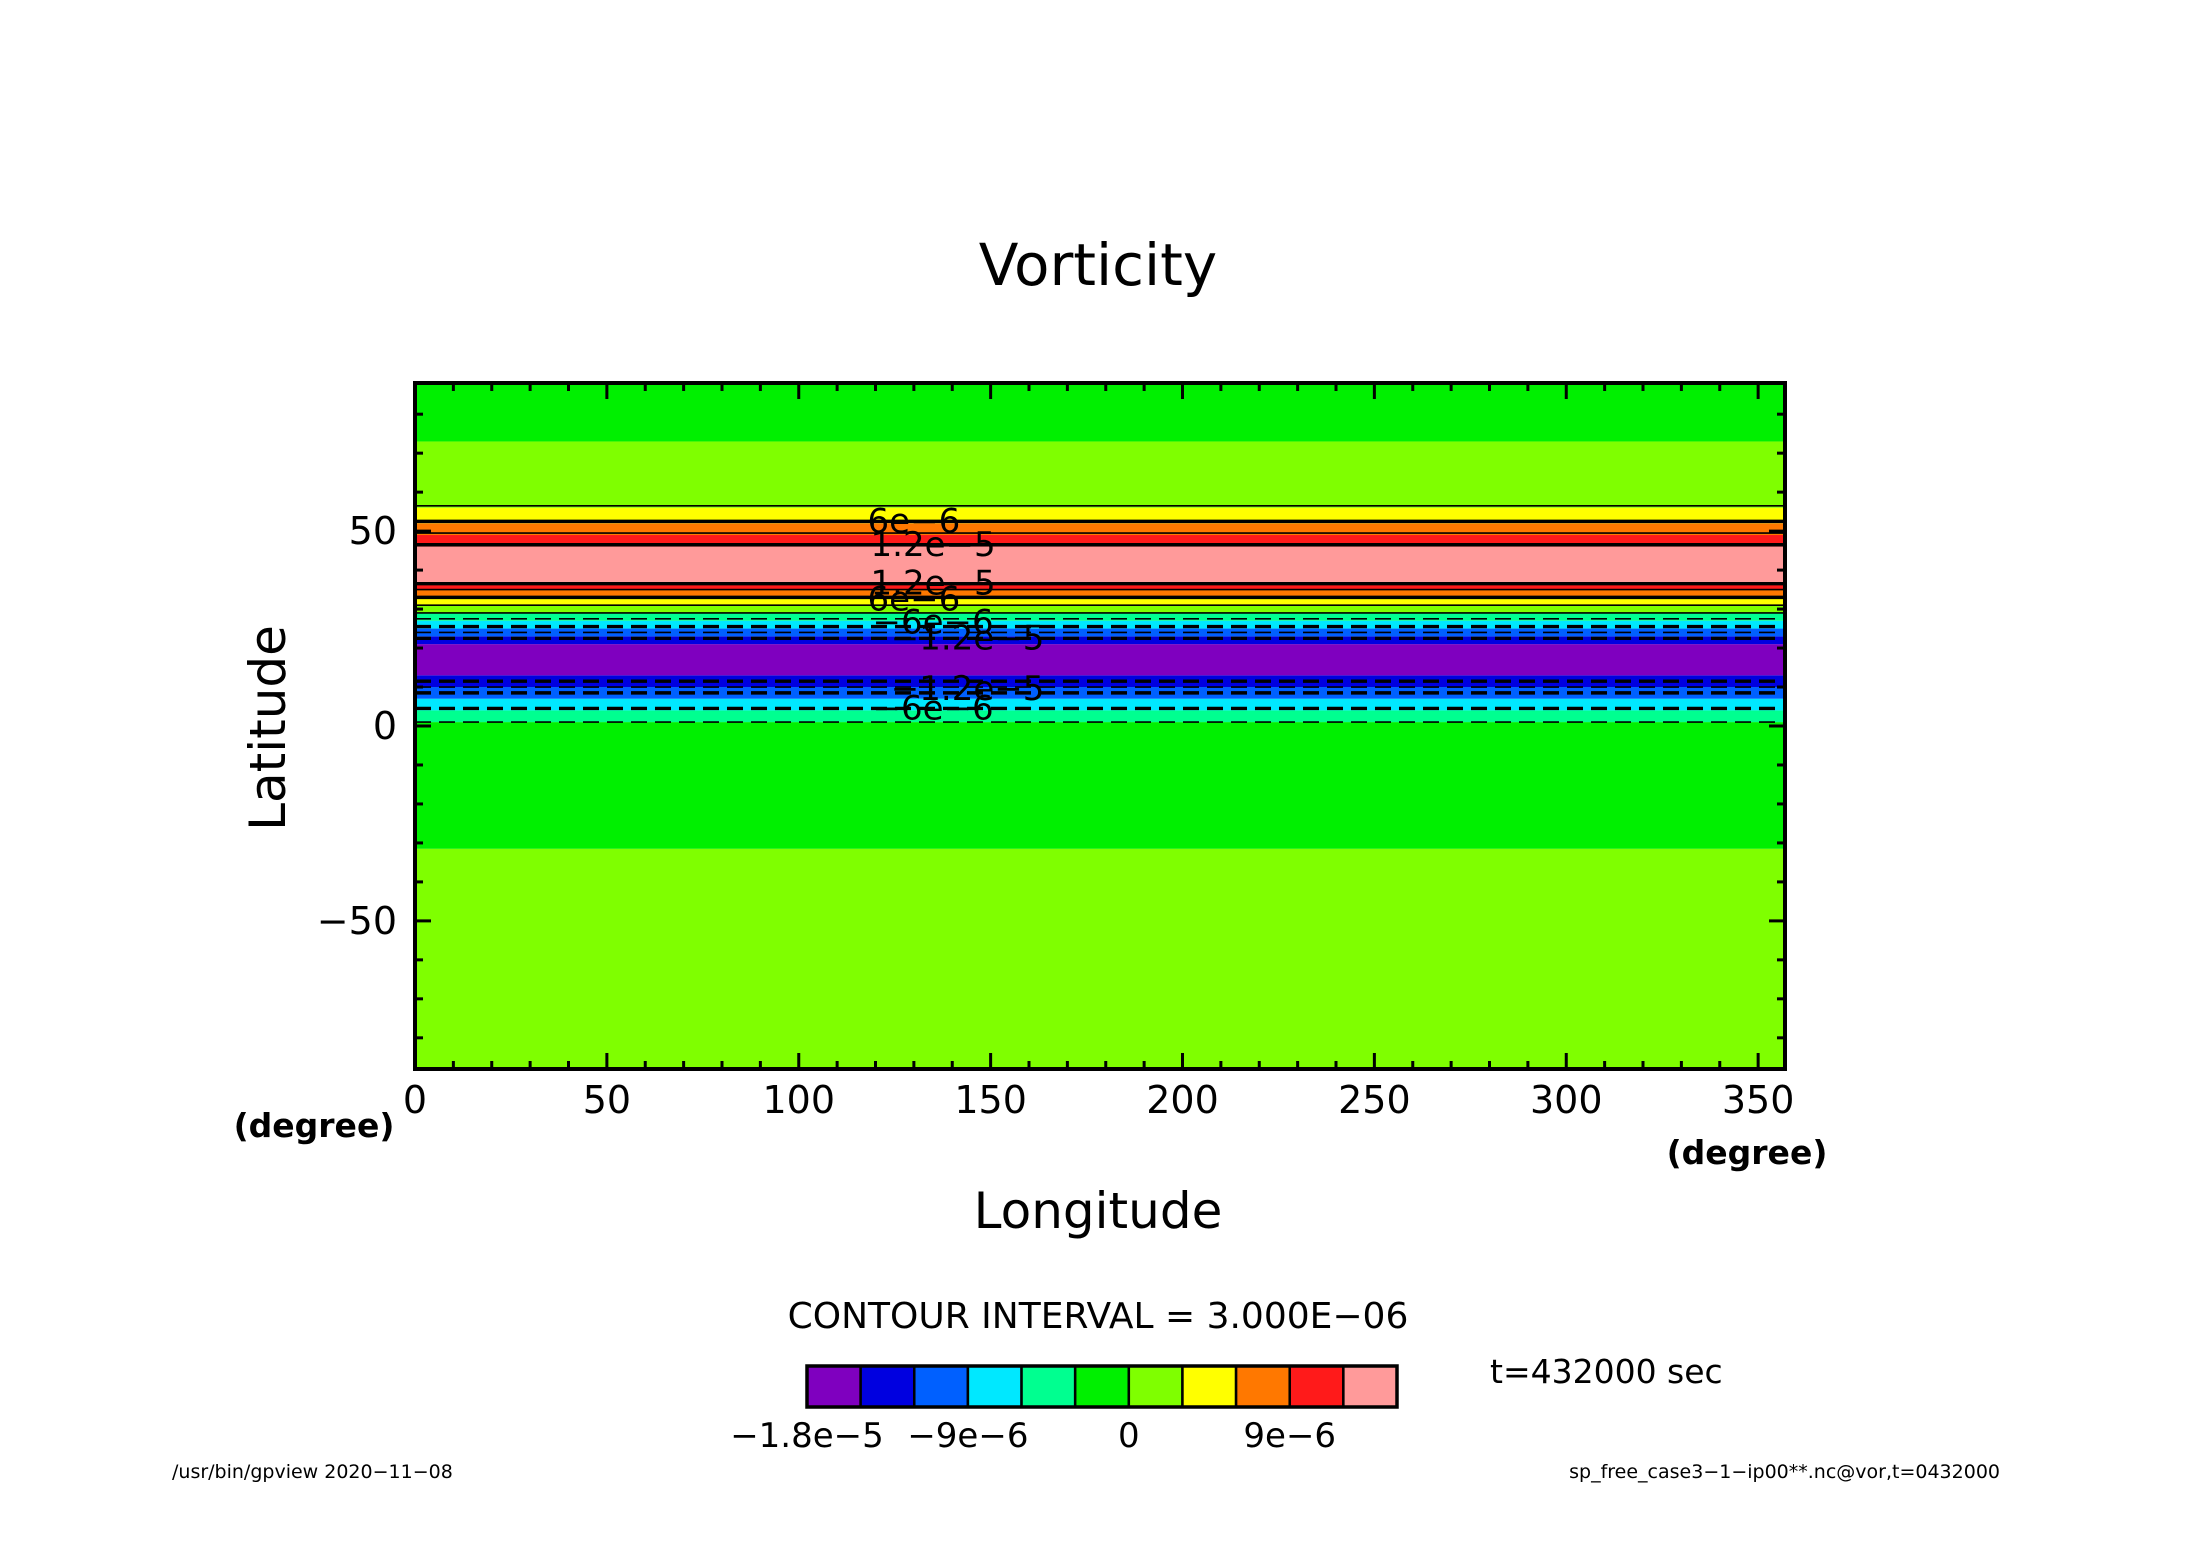 This screenshot has width=2188, height=1546. Describe the element at coordinates (1784, 1472) in the screenshot. I see `footer-source-label: sp_free_case3−1−ip00**.nc@vor,t=0432000` at that location.